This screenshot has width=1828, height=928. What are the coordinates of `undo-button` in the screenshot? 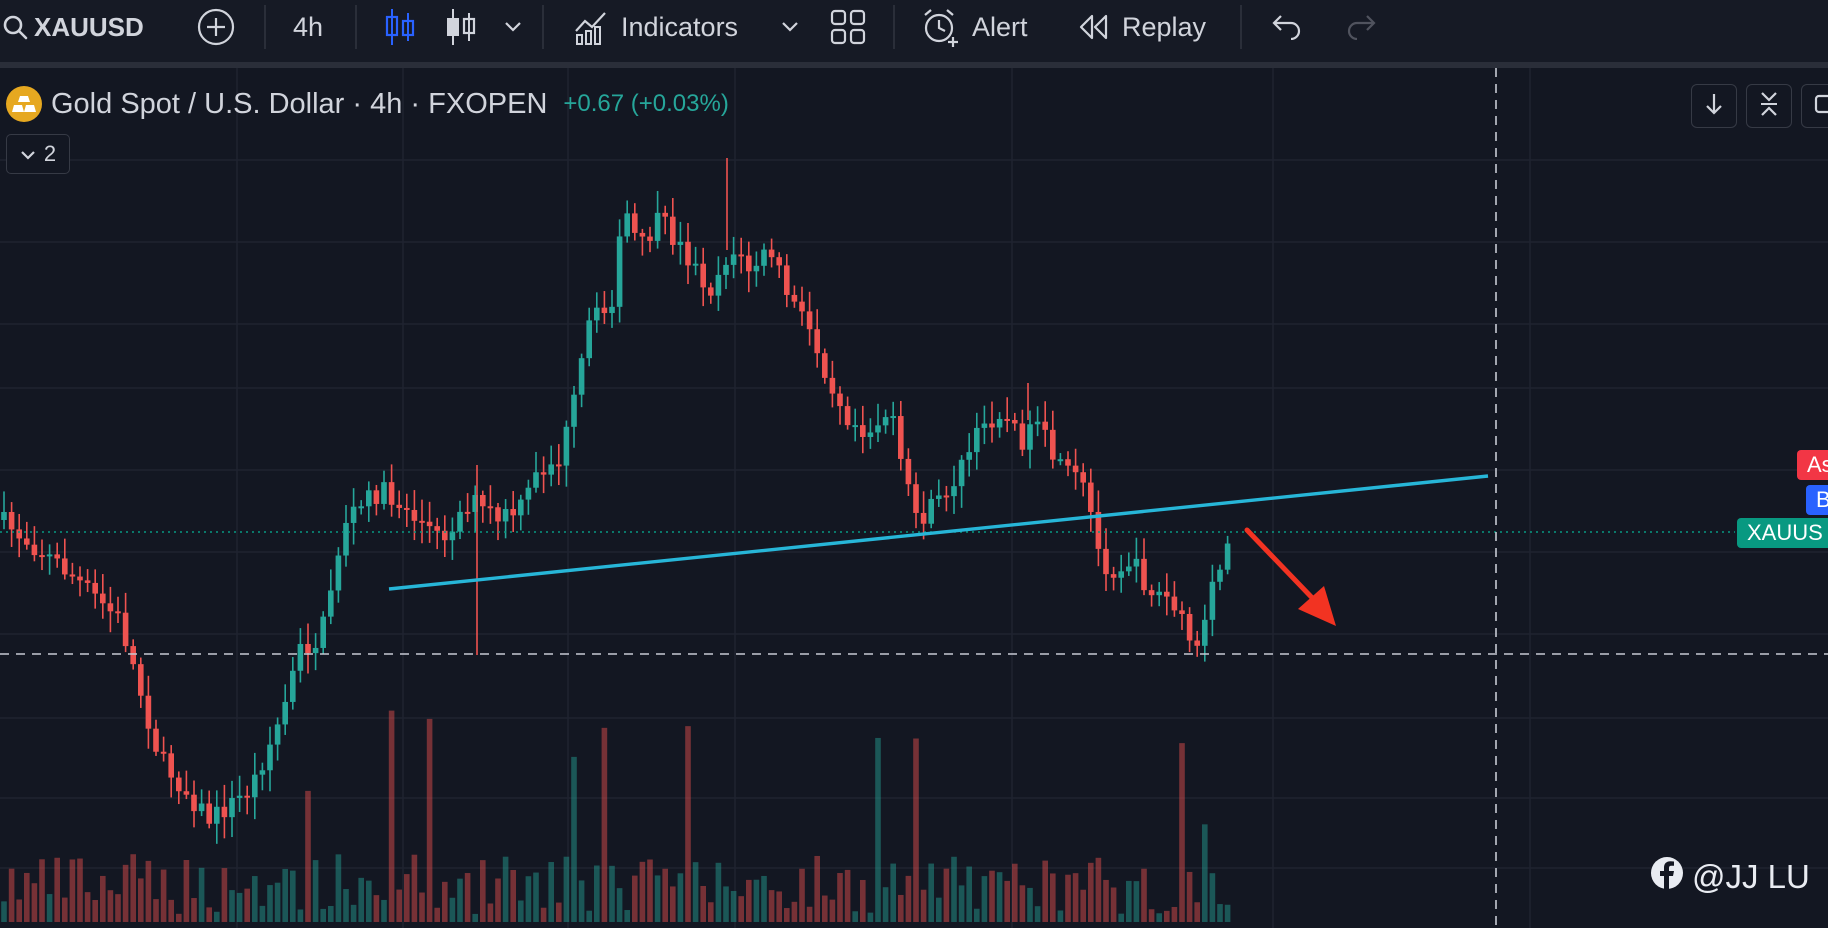 It's located at (1287, 27).